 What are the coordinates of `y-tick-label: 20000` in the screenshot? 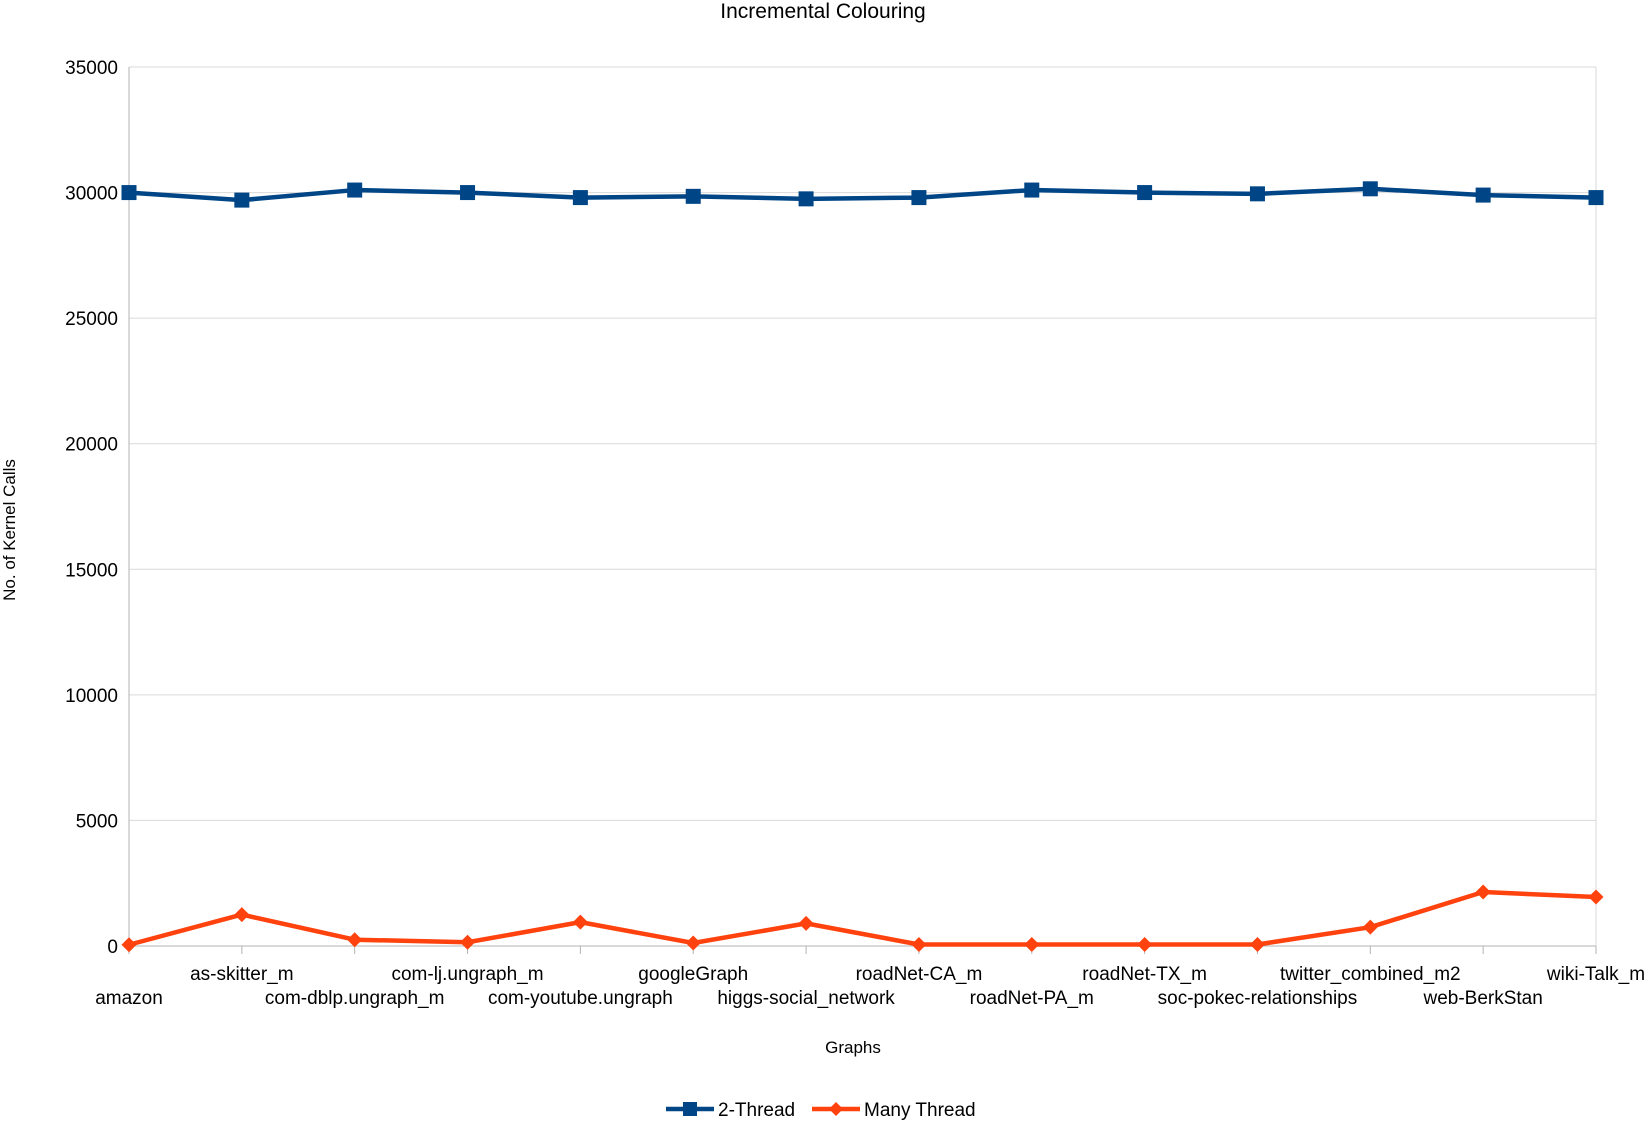 It's located at (91, 445).